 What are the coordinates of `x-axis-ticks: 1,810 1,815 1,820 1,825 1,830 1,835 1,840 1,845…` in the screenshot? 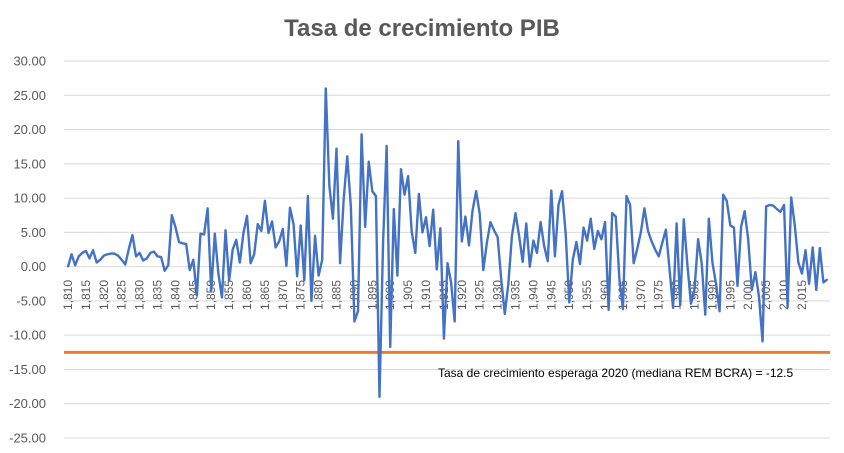 It's located at (435, 295).